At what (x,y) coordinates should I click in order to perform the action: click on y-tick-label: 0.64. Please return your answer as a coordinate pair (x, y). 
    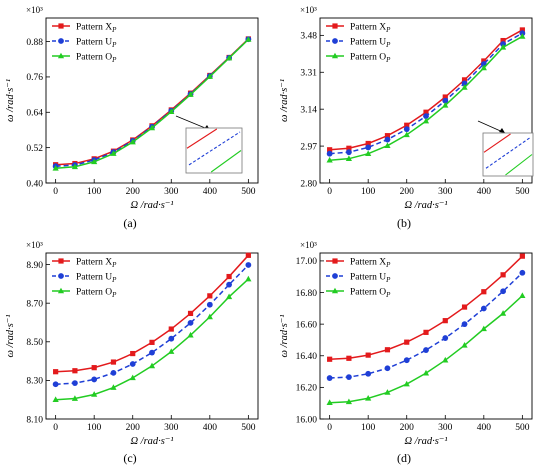
    Looking at the image, I should click on (34, 114).